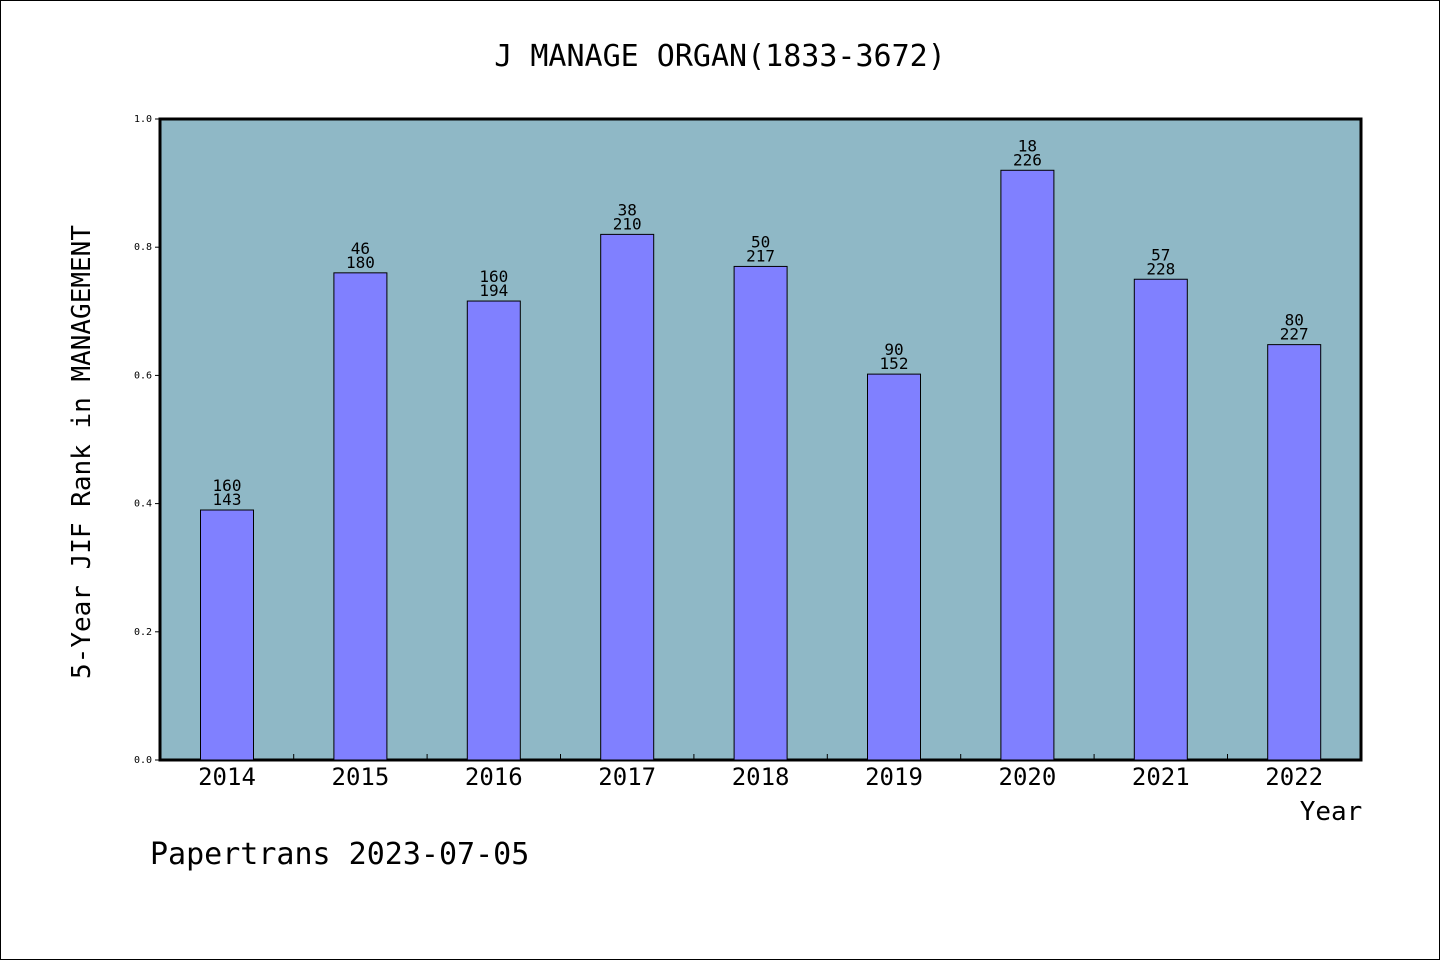  Describe the element at coordinates (143, 247) in the screenshot. I see `y-tick-label: 0.8` at that location.